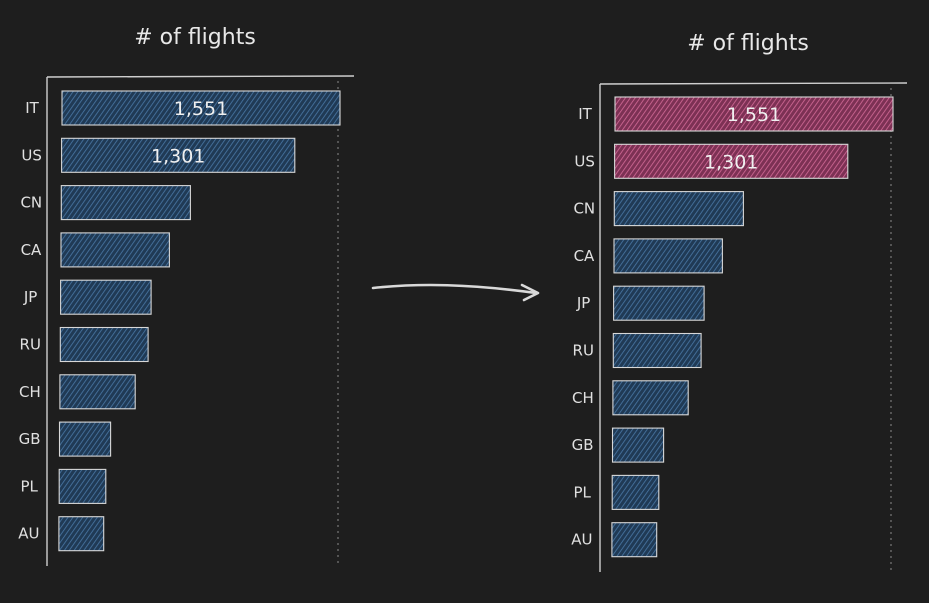 The height and width of the screenshot is (603, 929). I want to click on right-arrow-icon, so click(455, 292).